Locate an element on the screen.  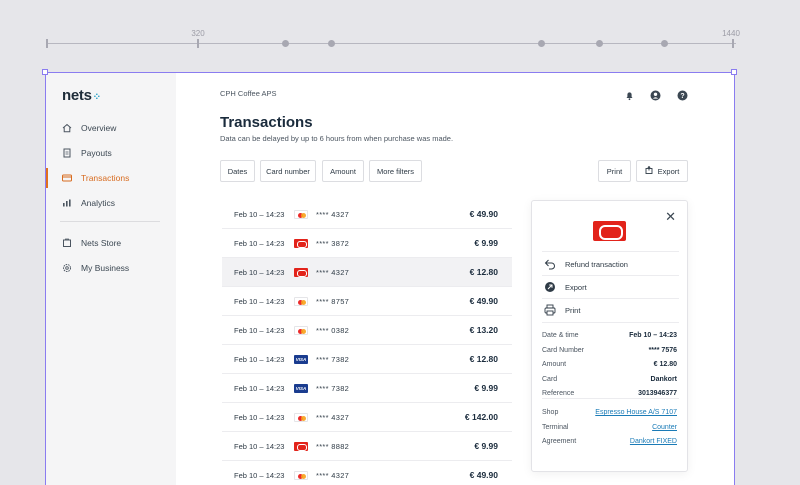
close-icon: ✕ is located at coordinates (670, 216).